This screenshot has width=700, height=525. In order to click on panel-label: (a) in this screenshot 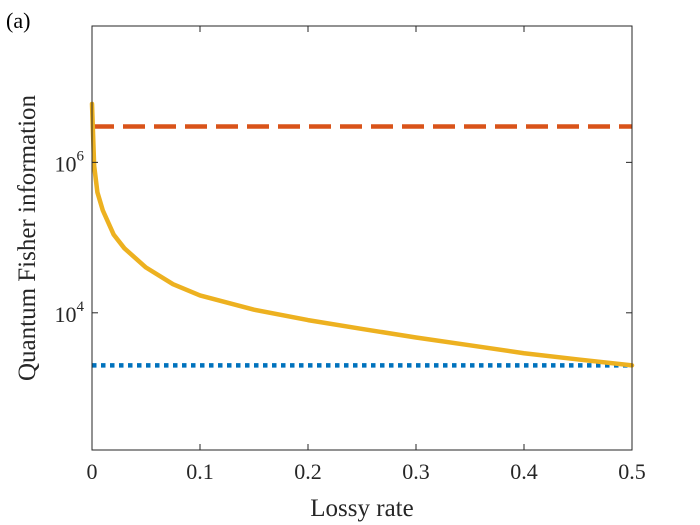, I will do `click(18, 20)`.